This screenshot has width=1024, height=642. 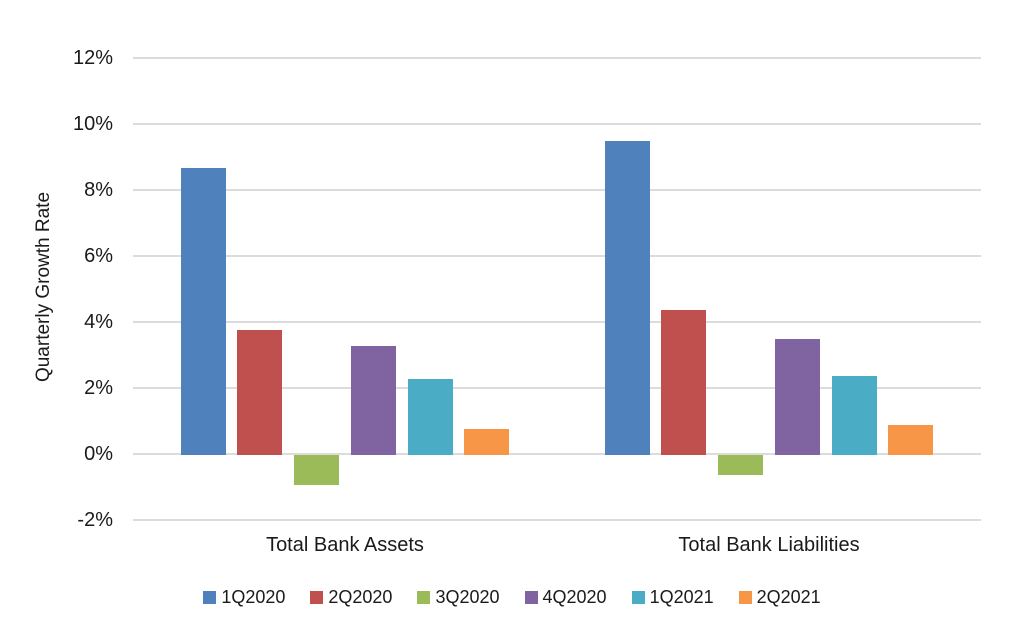 I want to click on bar-1q2021-total-bank-assets, so click(x=430, y=417).